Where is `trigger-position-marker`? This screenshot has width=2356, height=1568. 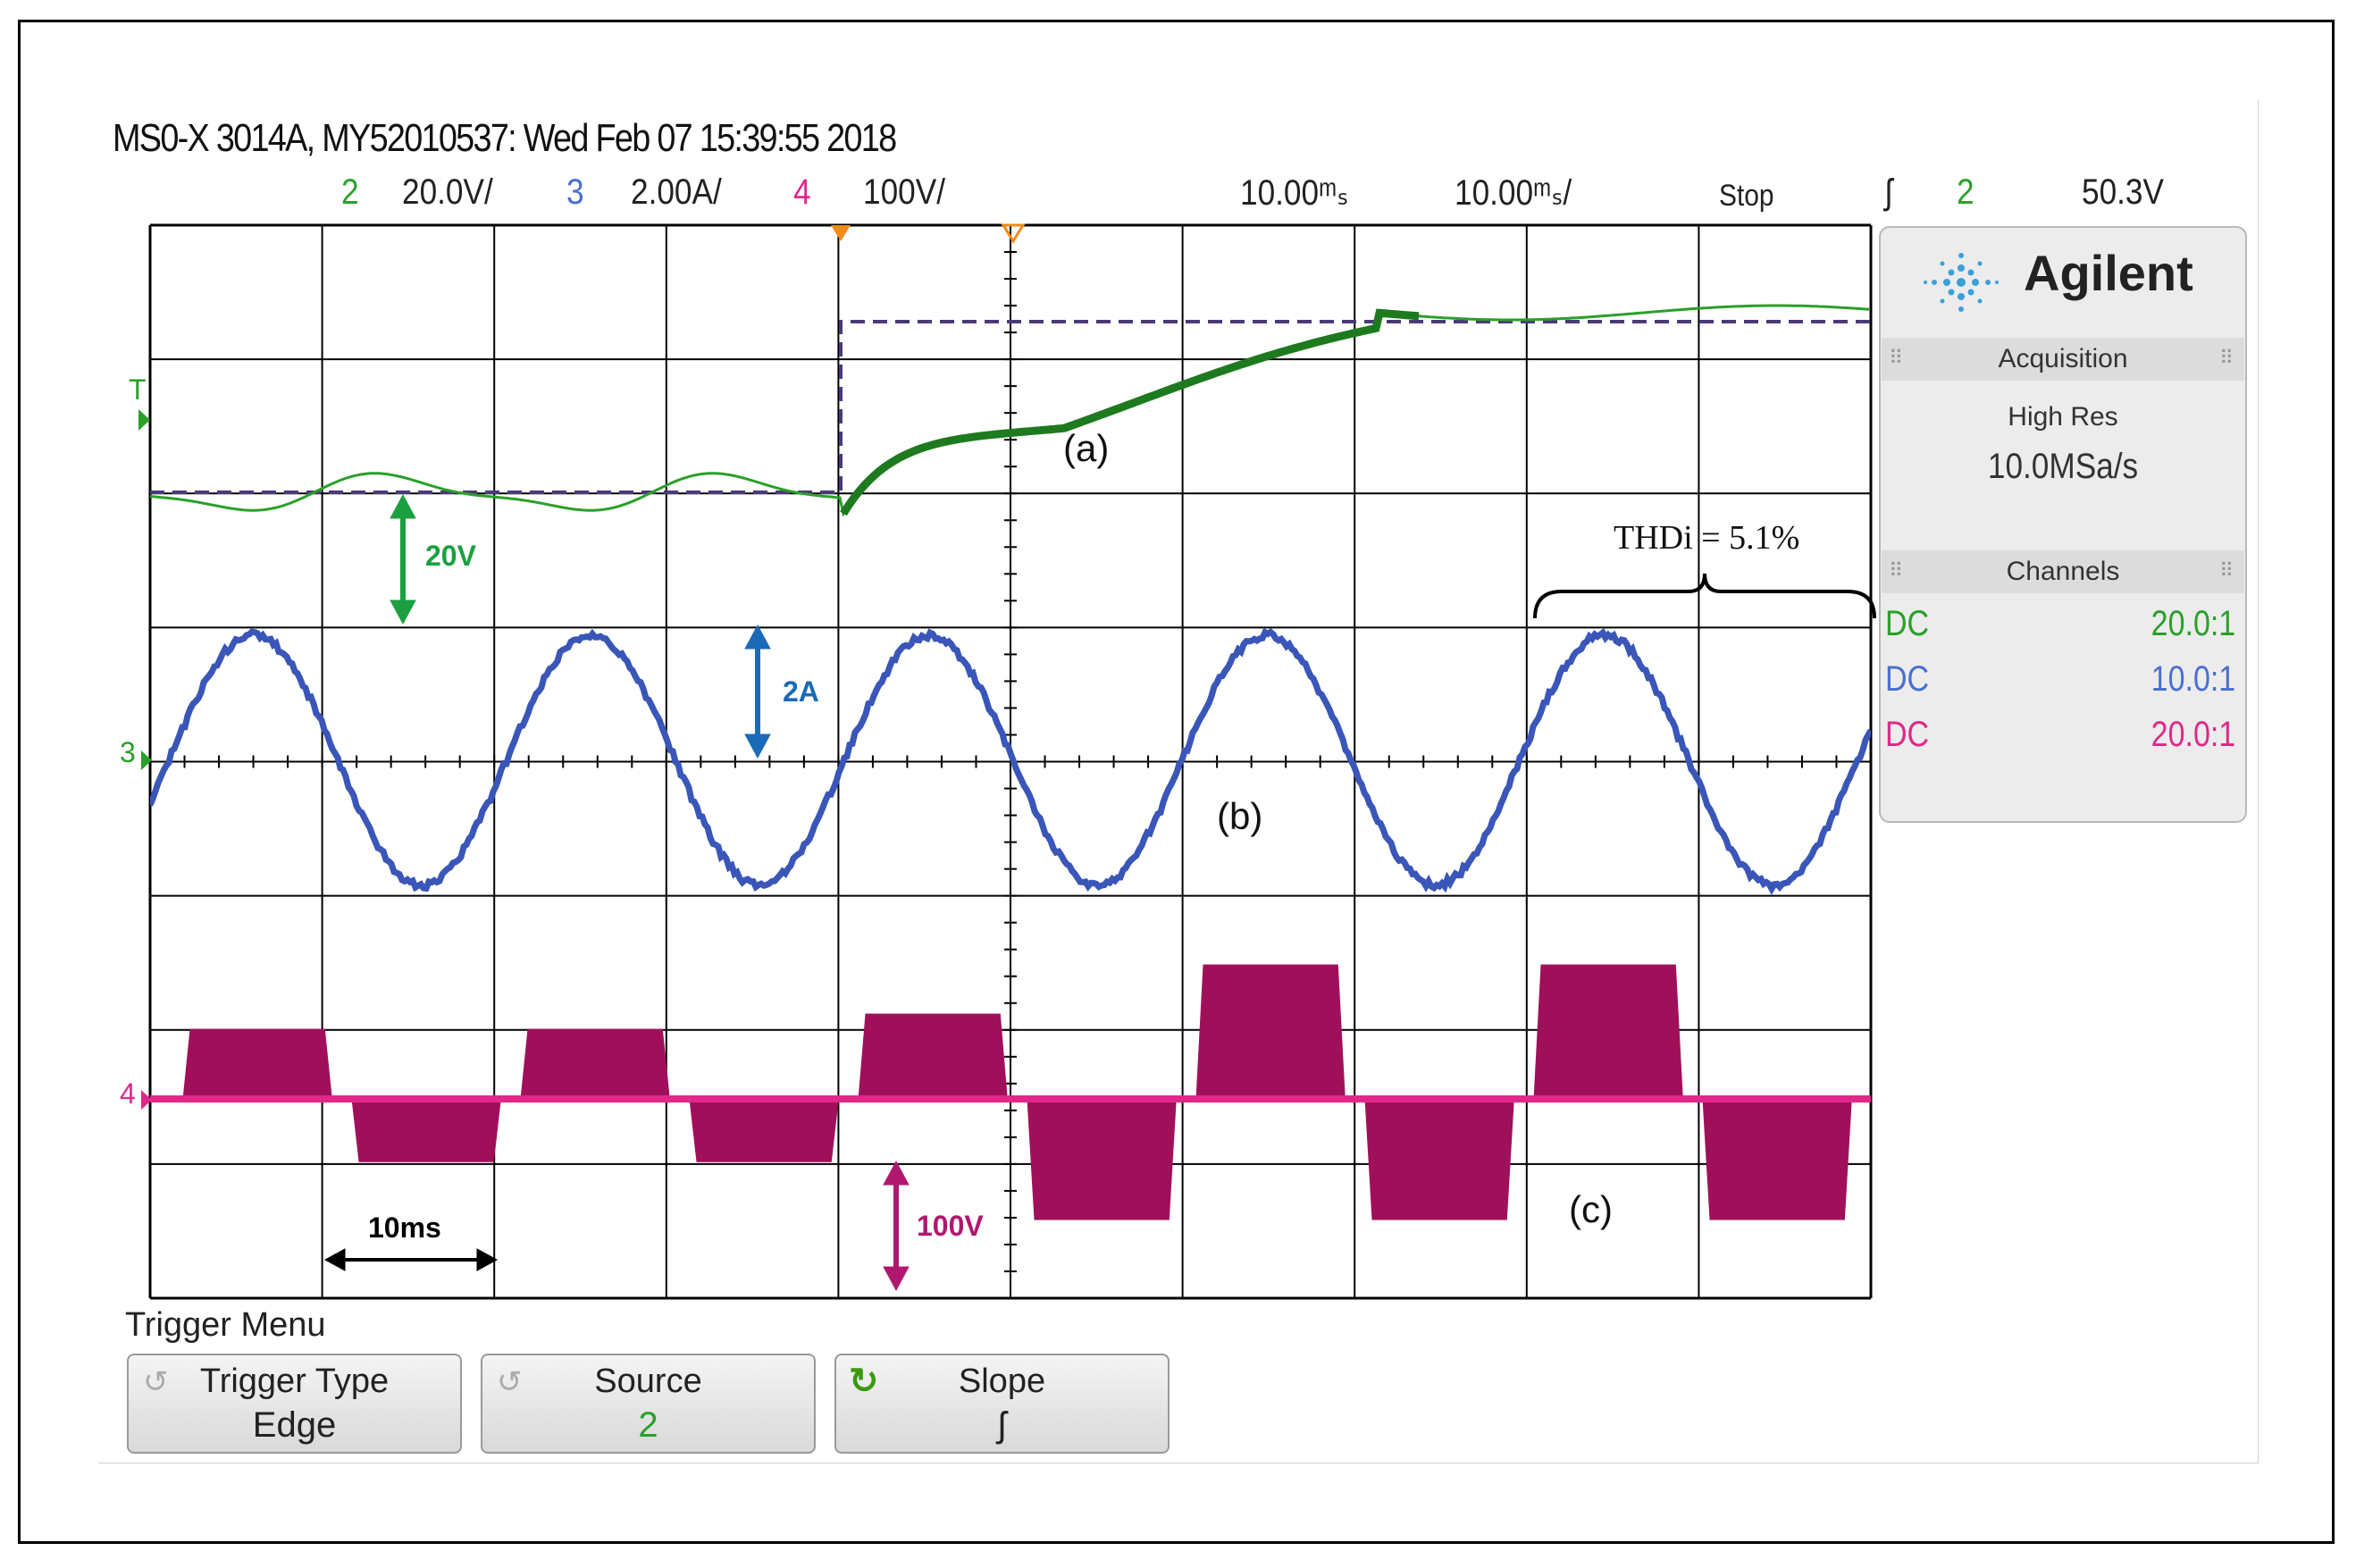 trigger-position-marker is located at coordinates (841, 233).